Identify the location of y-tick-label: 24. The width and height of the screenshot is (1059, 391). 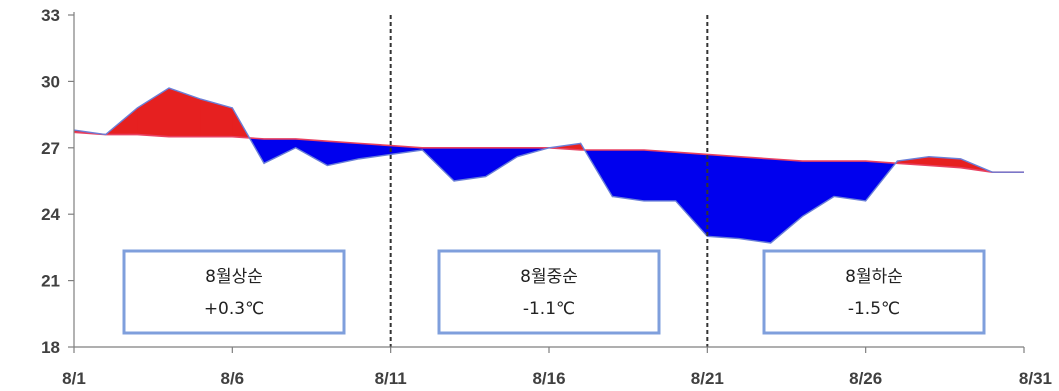
(50, 214).